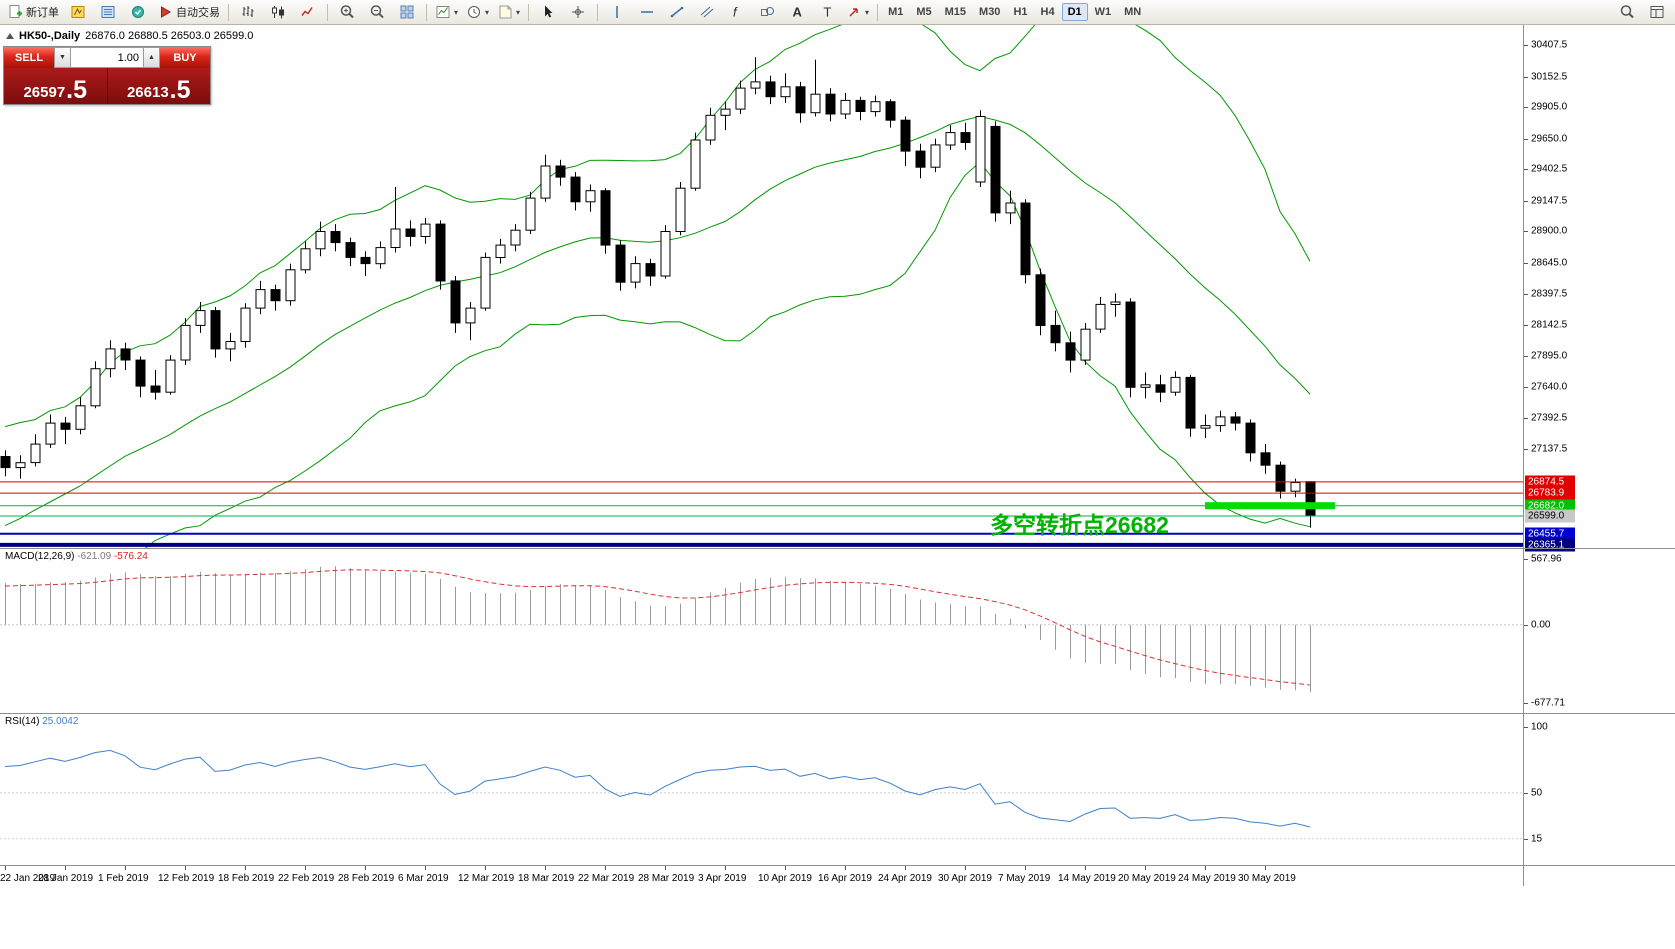 Image resolution: width=1675 pixels, height=949 pixels. What do you see at coordinates (407, 12) in the screenshot?
I see `tile-windows-button` at bounding box center [407, 12].